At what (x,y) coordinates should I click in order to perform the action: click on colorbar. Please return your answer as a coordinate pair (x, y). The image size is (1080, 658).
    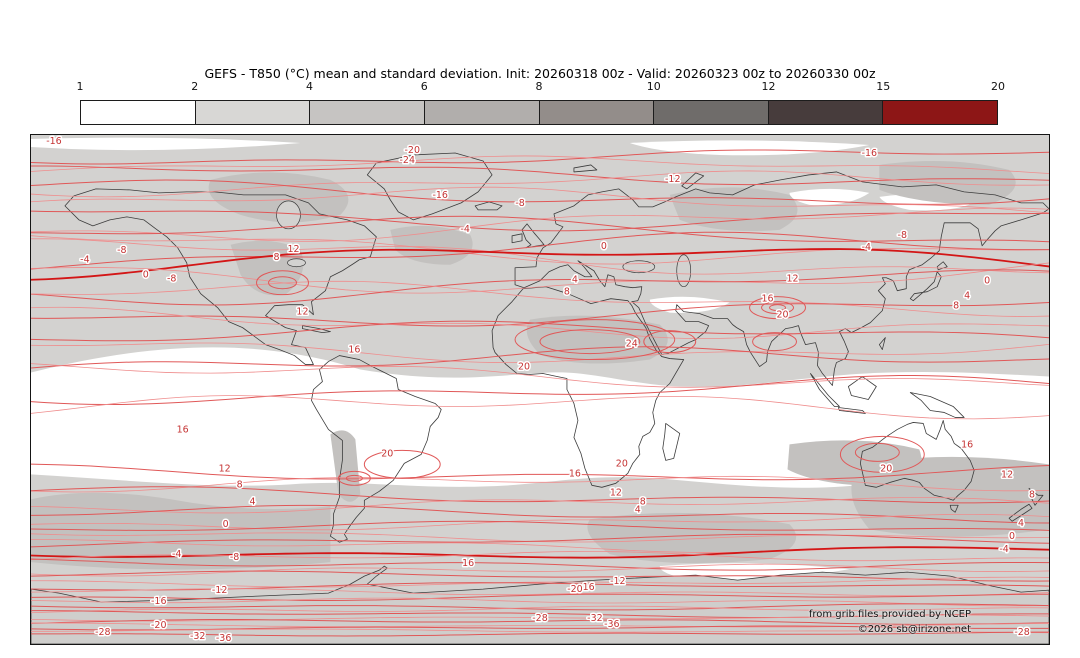
    Looking at the image, I should click on (539, 112).